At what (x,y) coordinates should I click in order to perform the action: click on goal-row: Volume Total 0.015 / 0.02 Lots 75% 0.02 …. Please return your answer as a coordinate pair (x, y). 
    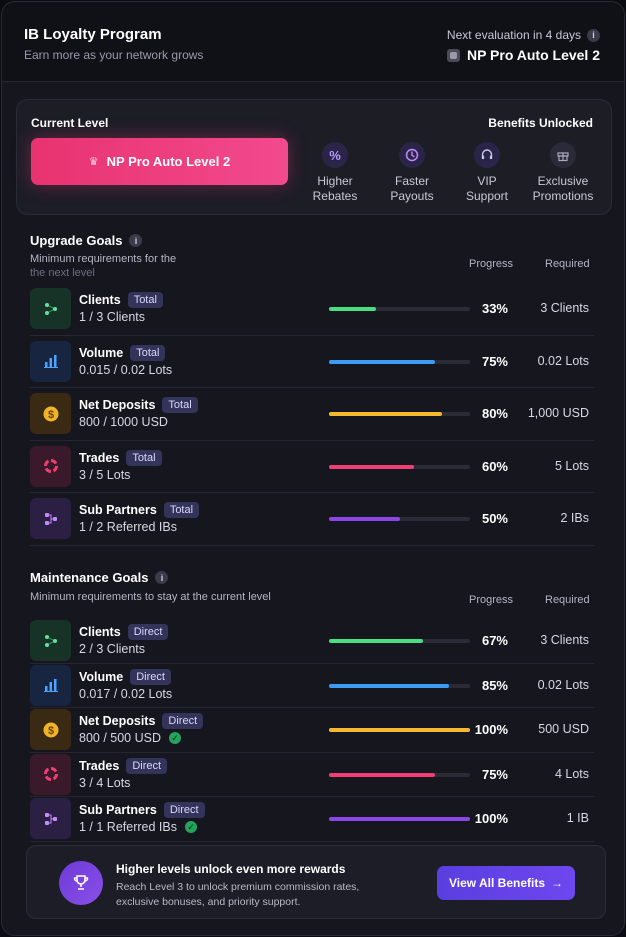
    Looking at the image, I should click on (312, 362).